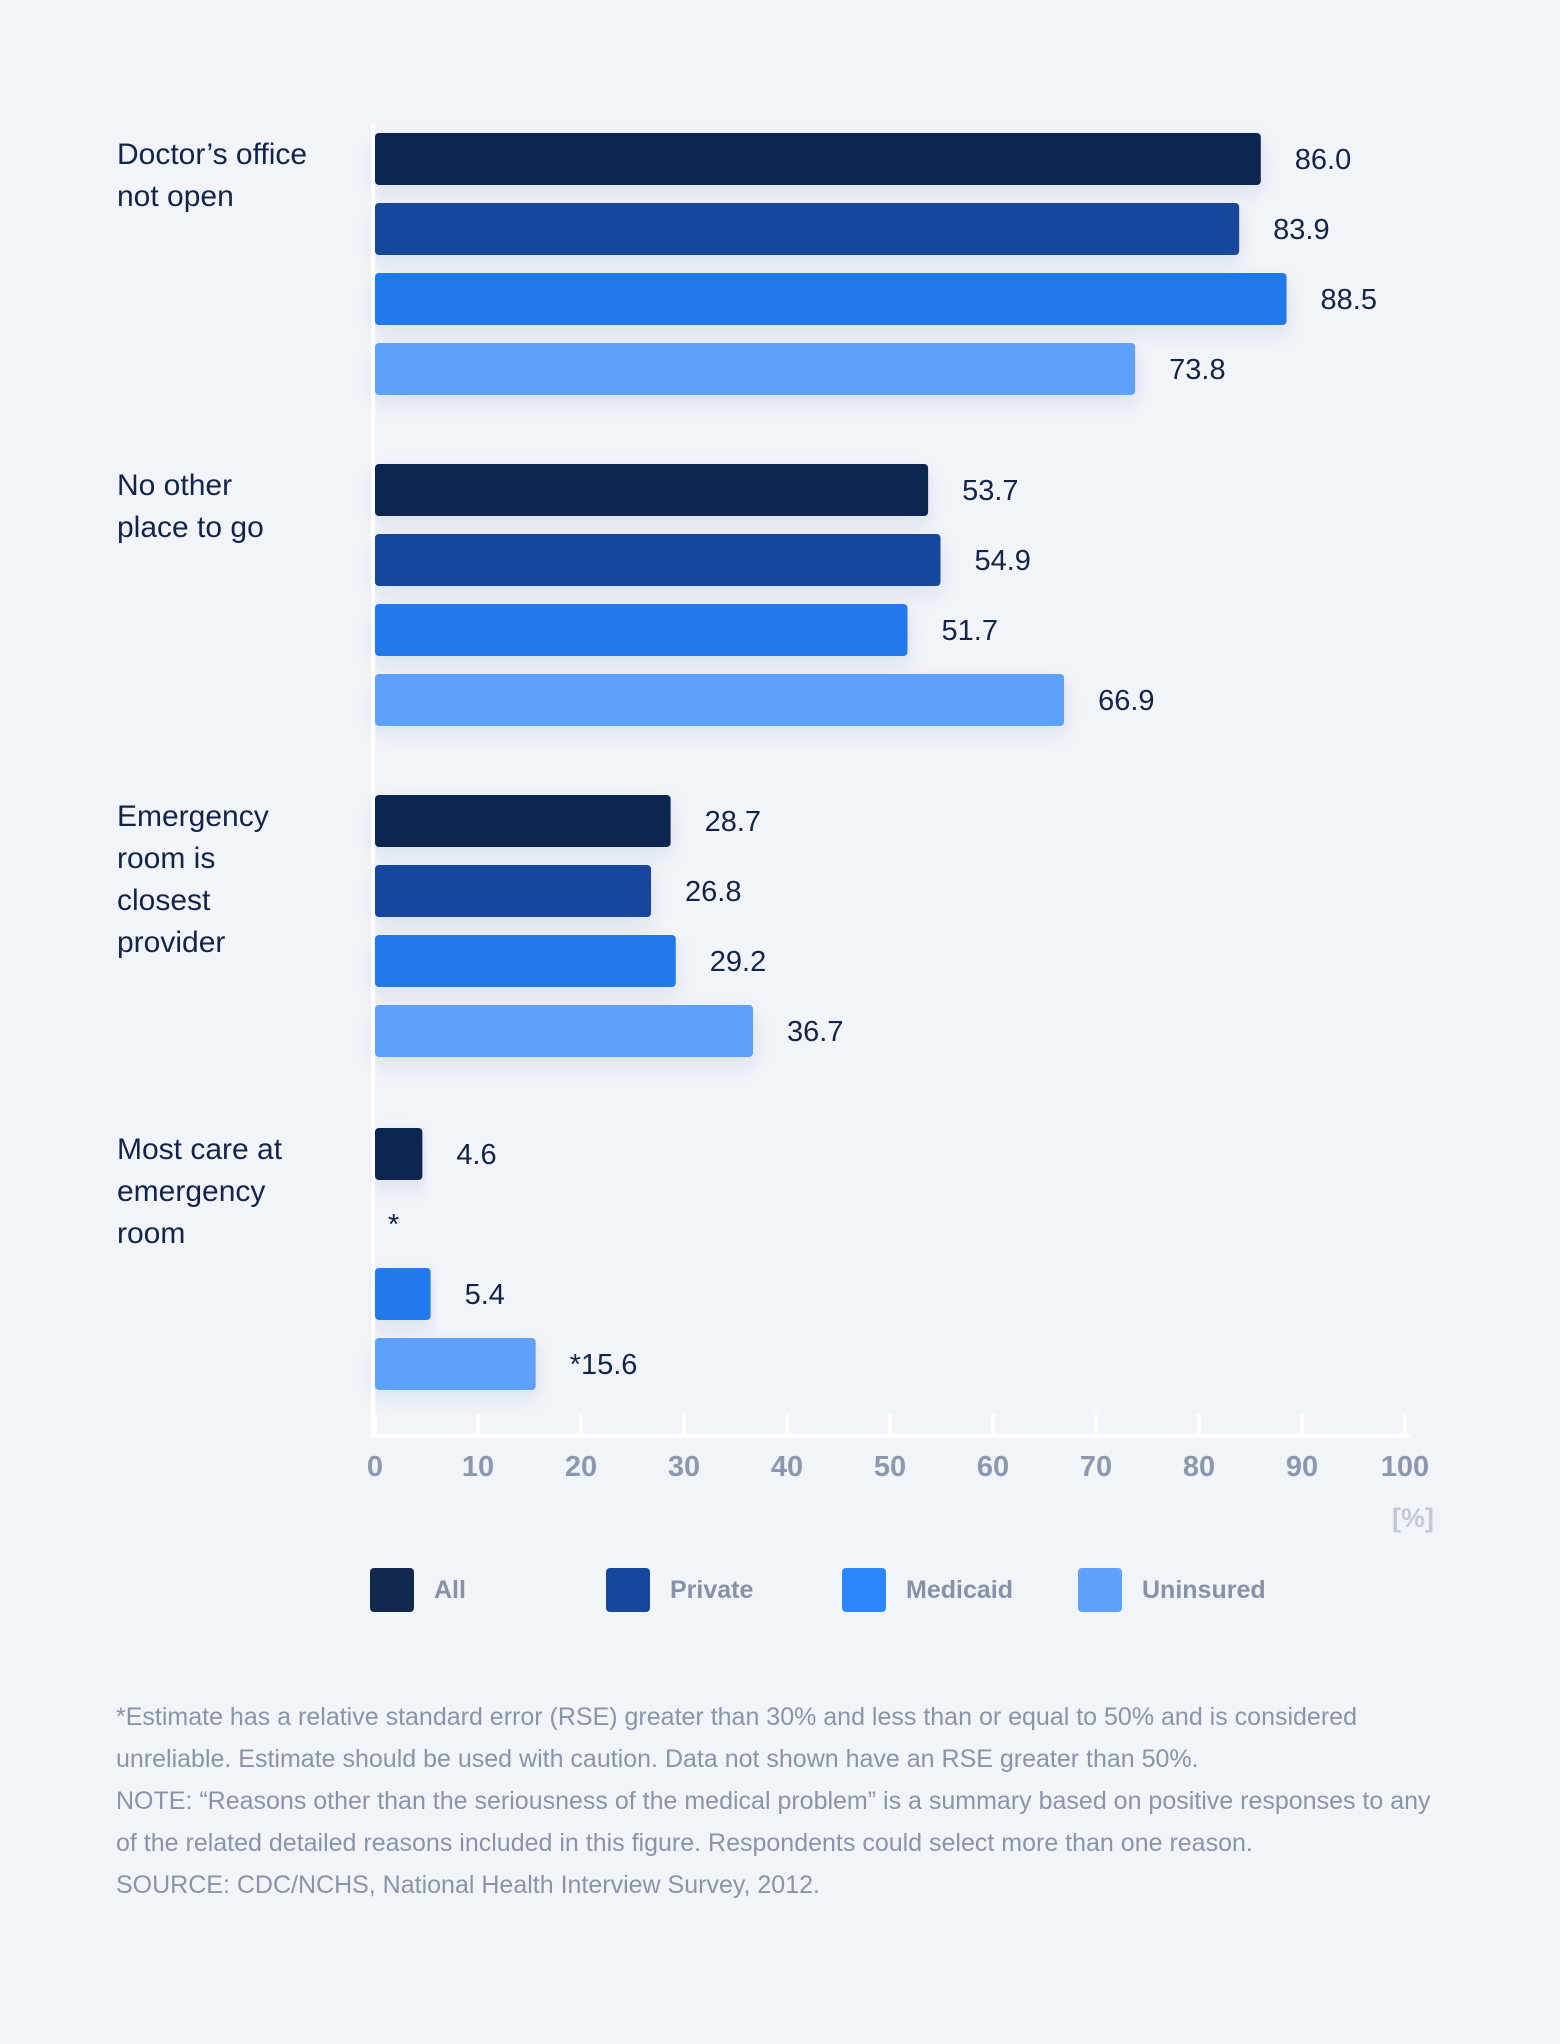  I want to click on legend-label-private: Private, so click(712, 1590).